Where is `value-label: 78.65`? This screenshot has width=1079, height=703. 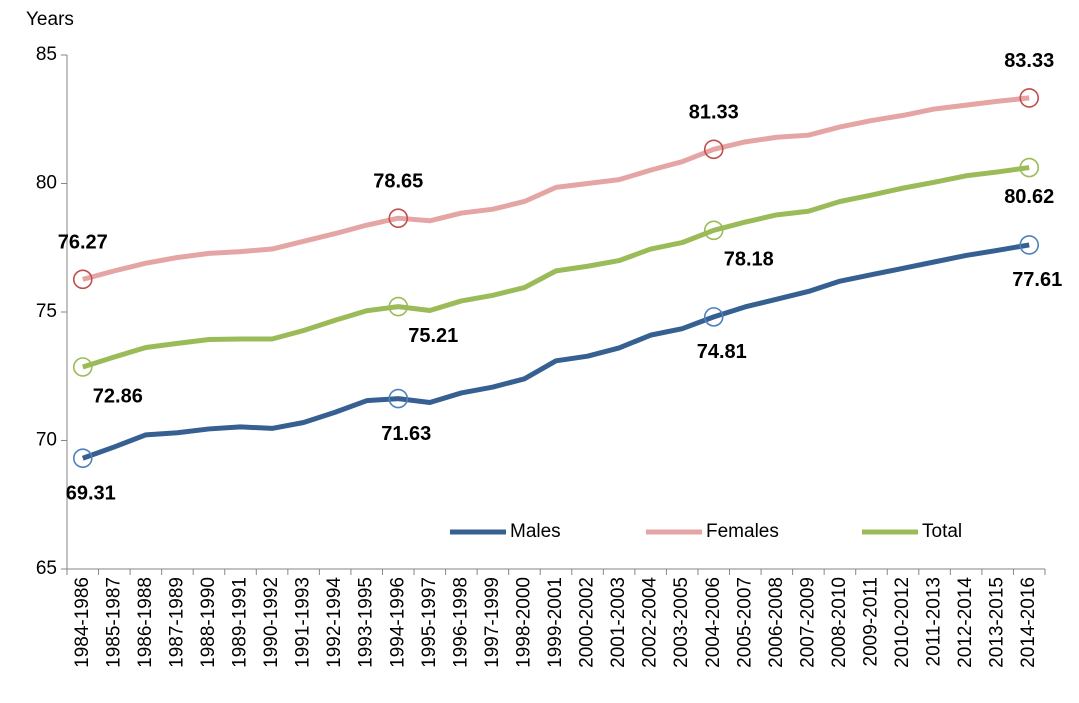
value-label: 78.65 is located at coordinates (398, 181).